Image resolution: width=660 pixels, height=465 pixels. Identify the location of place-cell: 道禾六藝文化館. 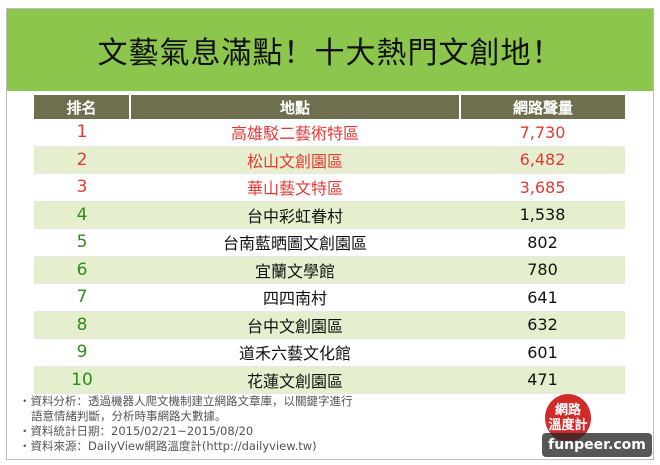
(295, 352).